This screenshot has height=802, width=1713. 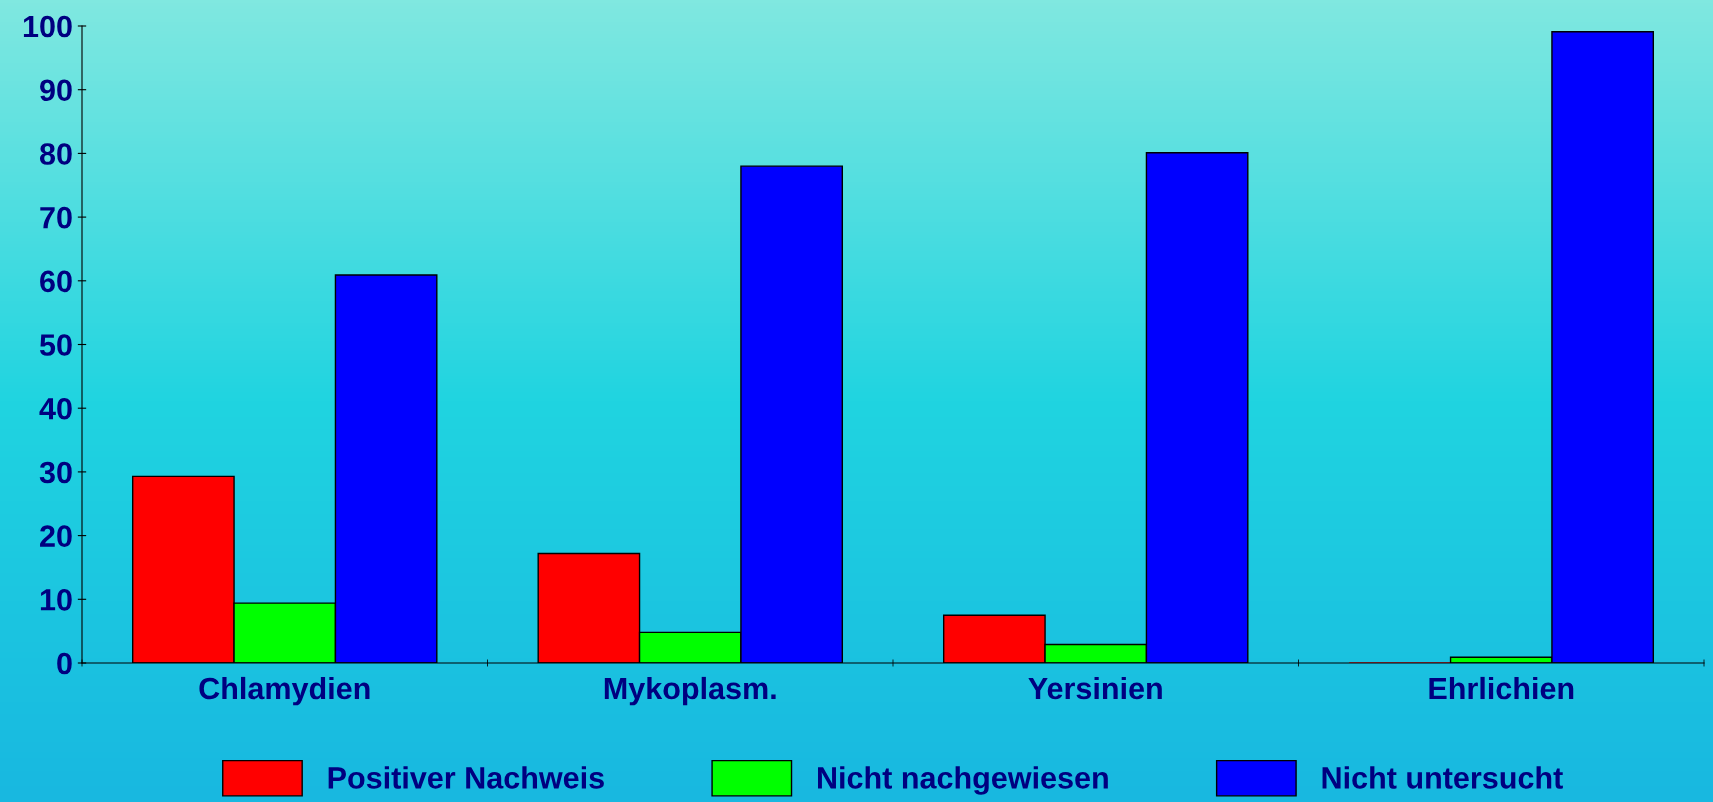 What do you see at coordinates (56, 600) in the screenshot?
I see `y-tick-label: 10` at bounding box center [56, 600].